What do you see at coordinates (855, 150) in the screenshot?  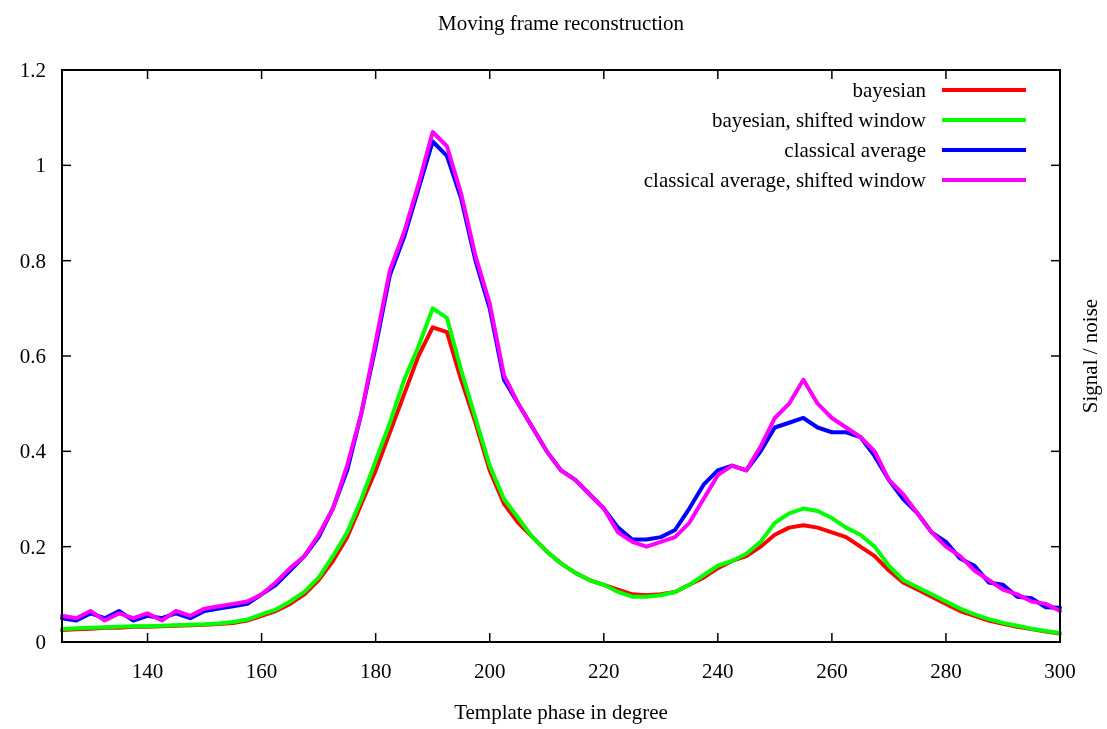 I see `legend-label: classical average` at bounding box center [855, 150].